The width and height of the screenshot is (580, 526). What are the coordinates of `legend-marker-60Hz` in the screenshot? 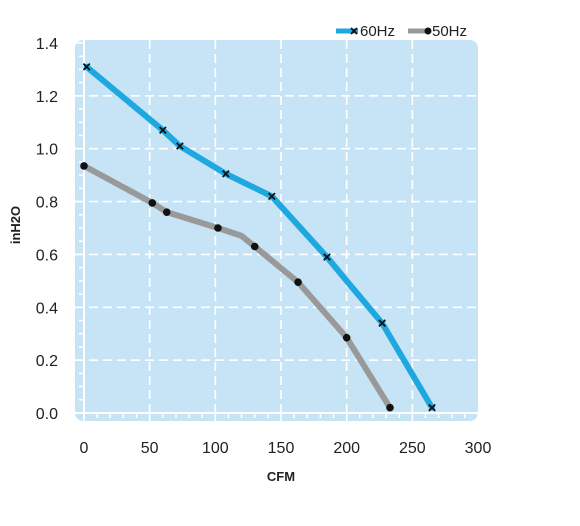 It's located at (354, 31).